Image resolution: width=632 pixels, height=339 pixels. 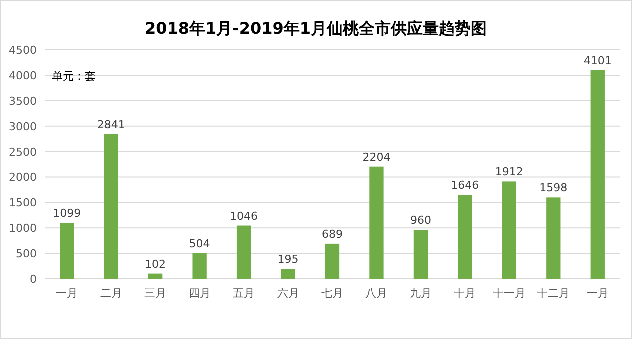 What do you see at coordinates (598, 61) in the screenshot?
I see `data-label: 4101` at bounding box center [598, 61].